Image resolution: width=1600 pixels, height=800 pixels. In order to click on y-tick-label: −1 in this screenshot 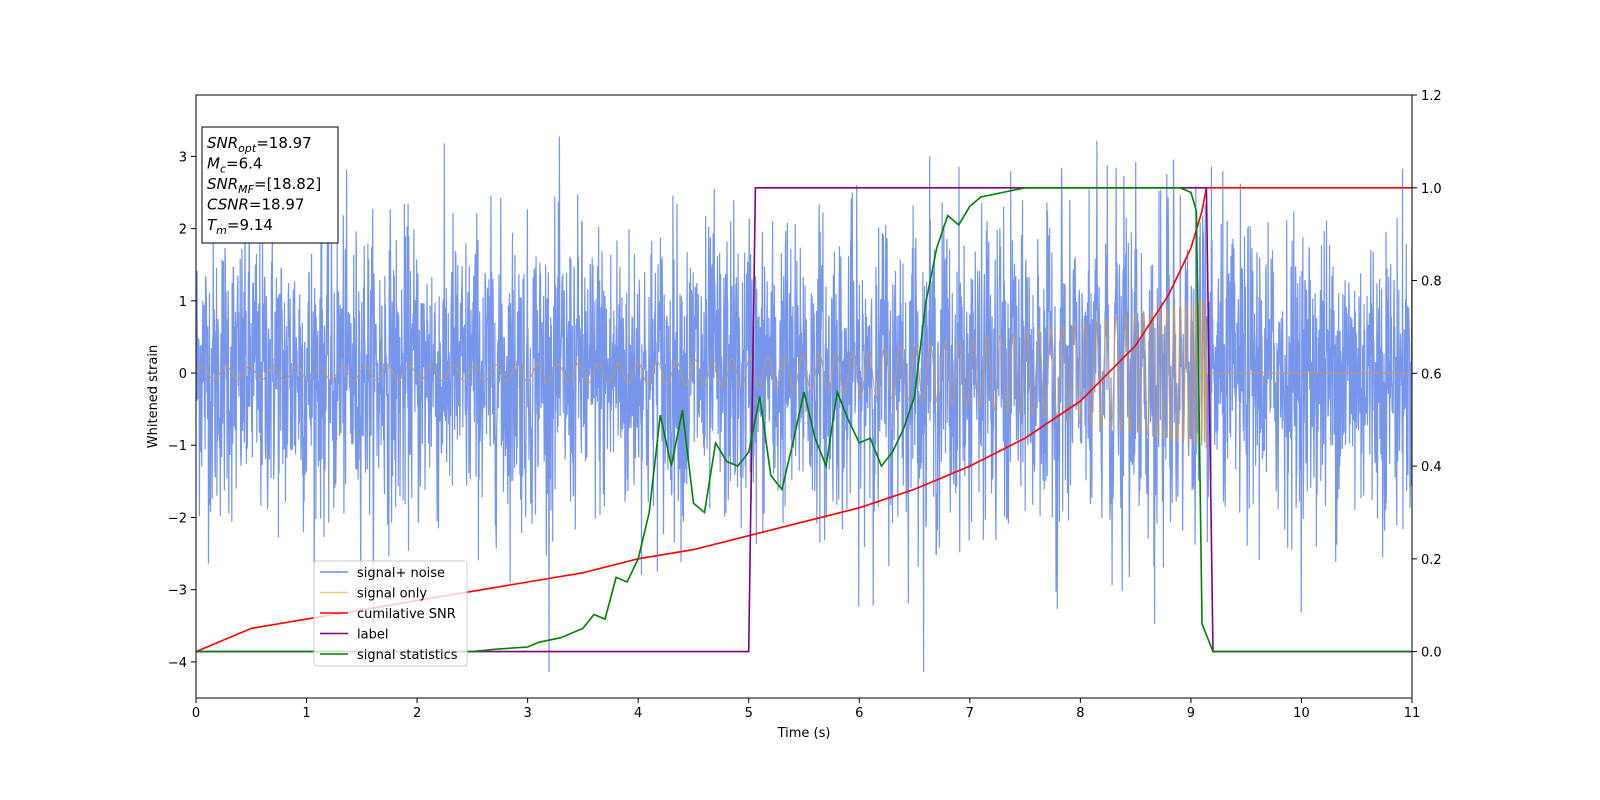, I will do `click(177, 446)`.